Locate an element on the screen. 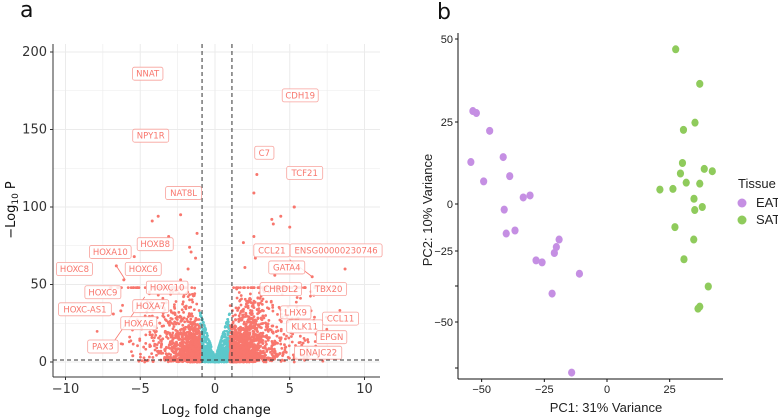  gene-label-text: NAT8L is located at coordinates (183, 194).